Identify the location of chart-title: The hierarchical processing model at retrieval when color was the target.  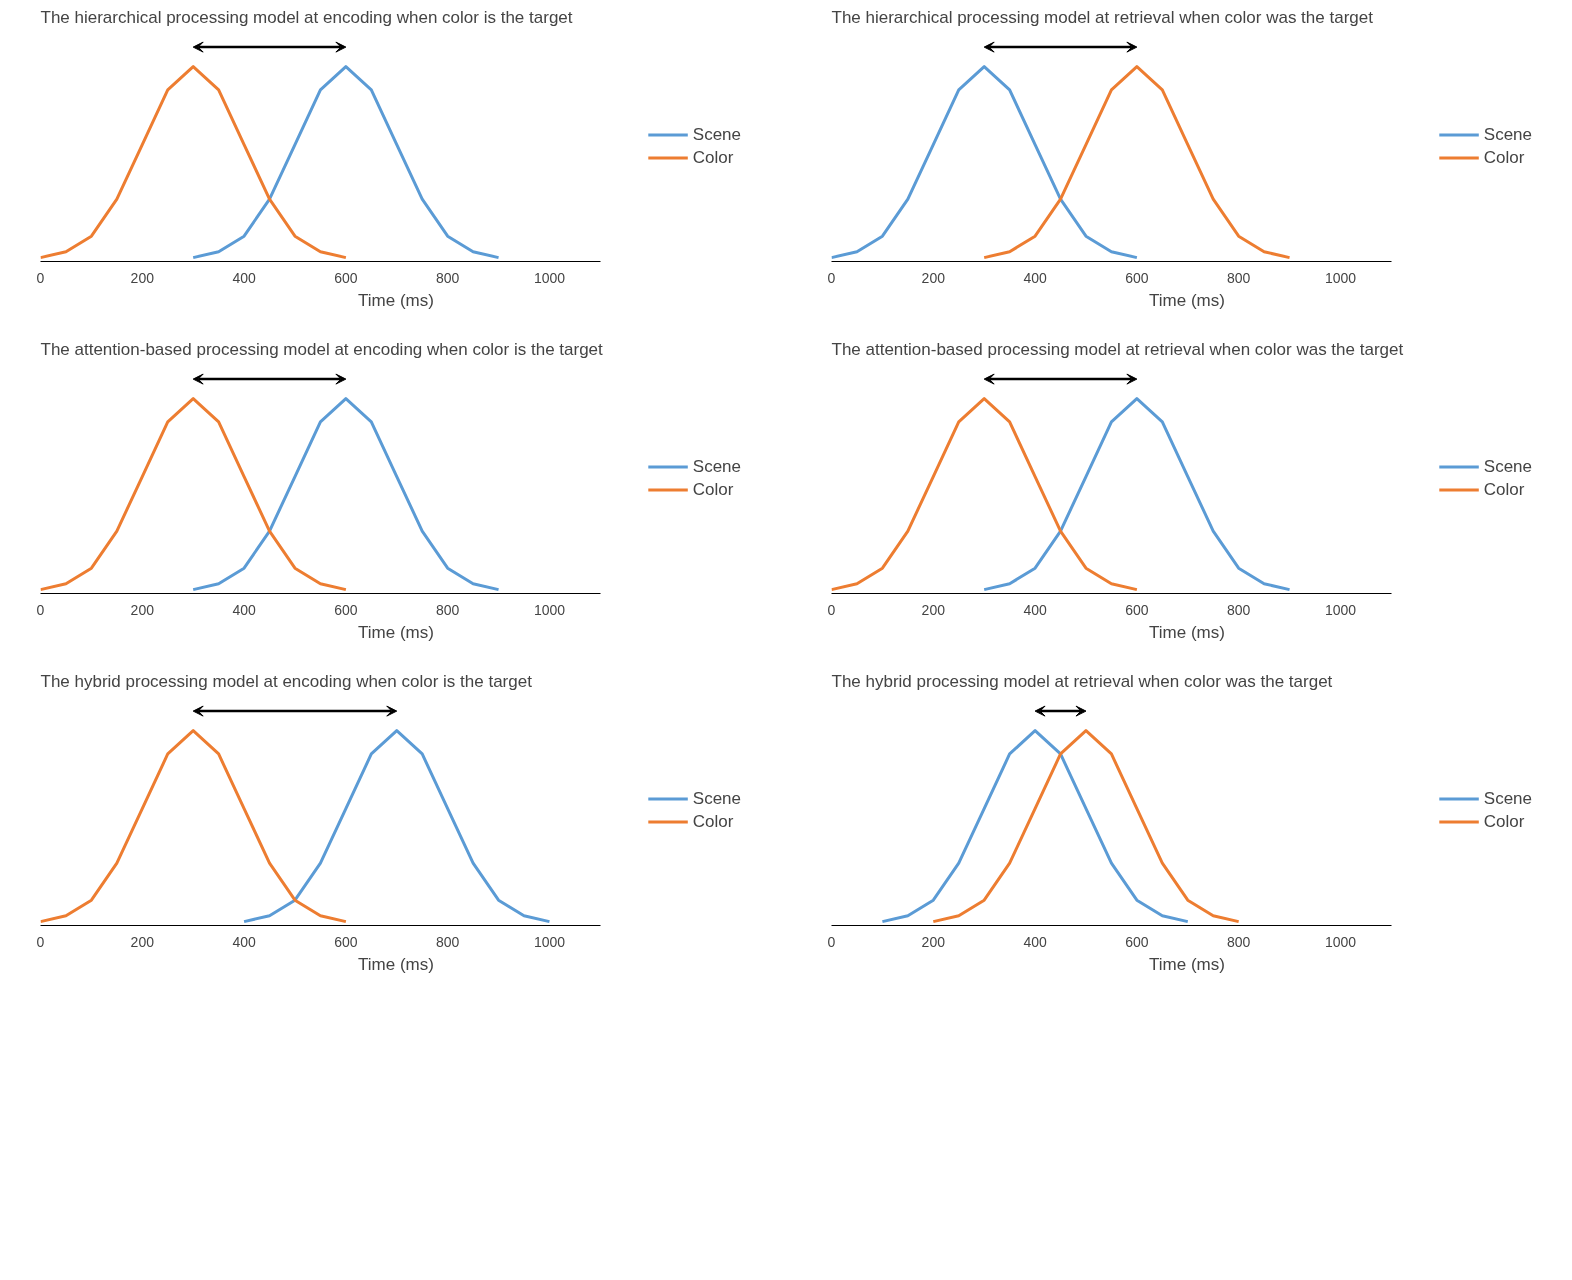
(1102, 17).